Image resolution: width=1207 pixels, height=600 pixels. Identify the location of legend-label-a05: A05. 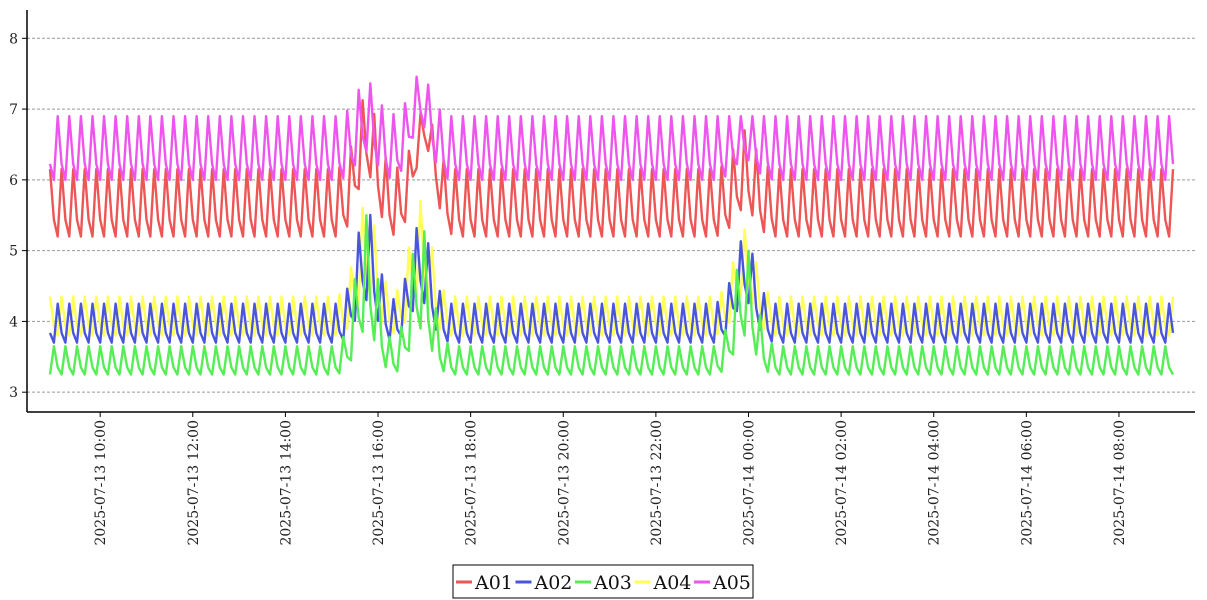
(731, 583).